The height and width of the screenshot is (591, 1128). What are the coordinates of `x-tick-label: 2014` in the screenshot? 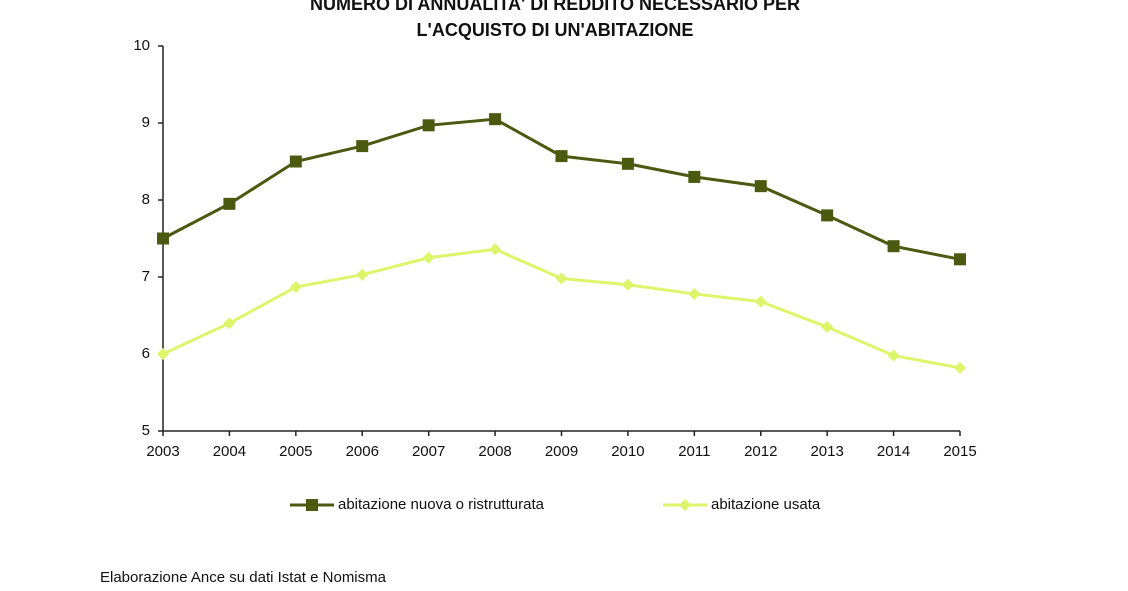 It's located at (893, 451).